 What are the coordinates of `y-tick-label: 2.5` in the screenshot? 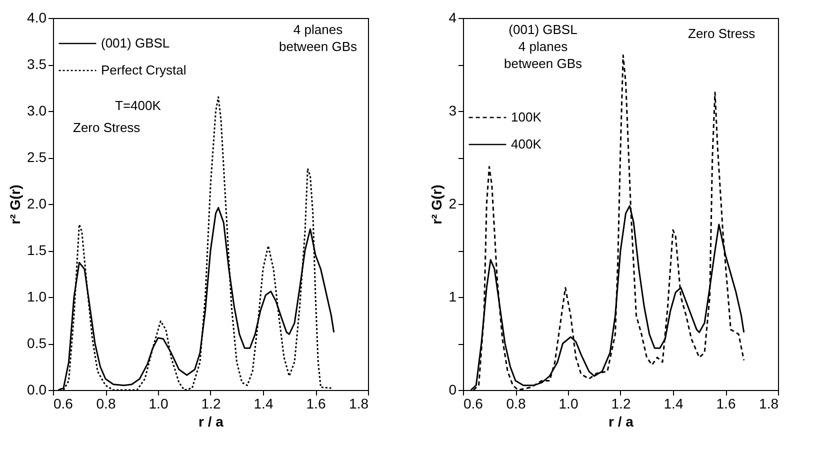 It's located at (37, 157).